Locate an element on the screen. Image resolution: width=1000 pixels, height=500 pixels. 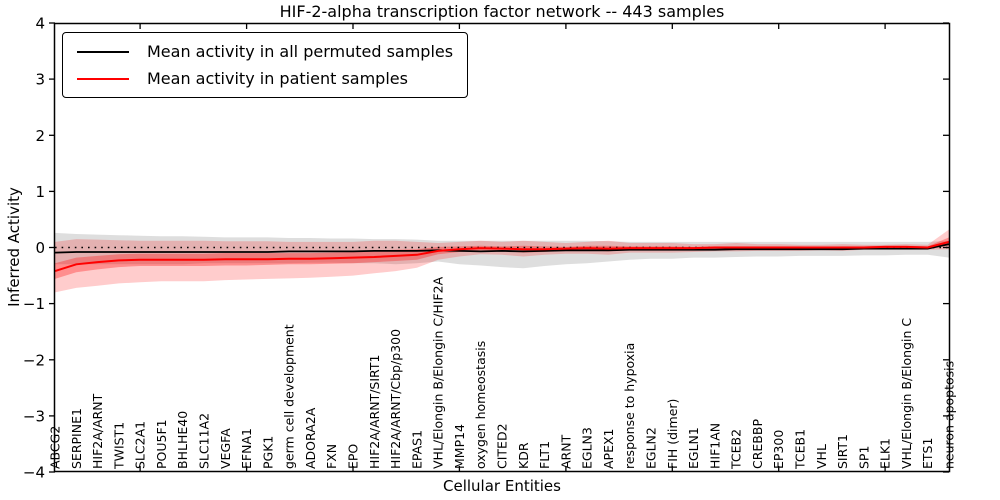
x-tick-label: POU5F1 is located at coordinates (161, 444).